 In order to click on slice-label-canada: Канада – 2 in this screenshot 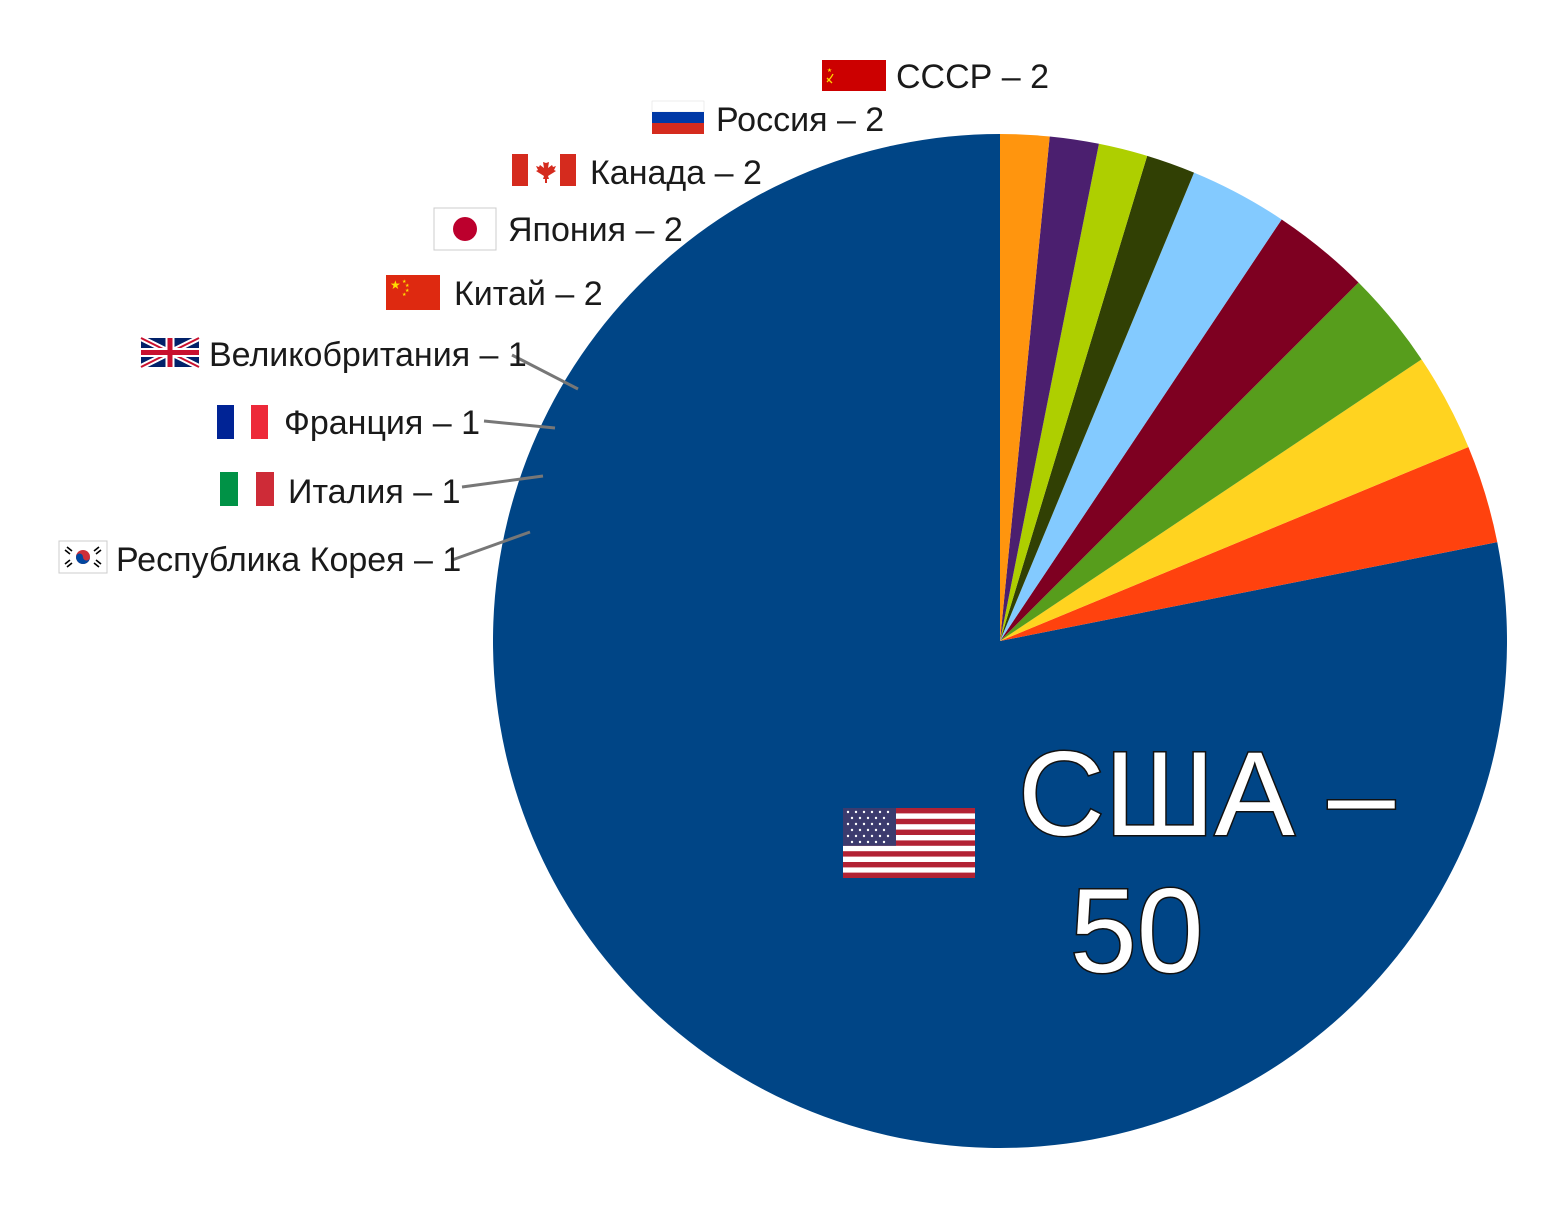, I will do `click(637, 173)`.